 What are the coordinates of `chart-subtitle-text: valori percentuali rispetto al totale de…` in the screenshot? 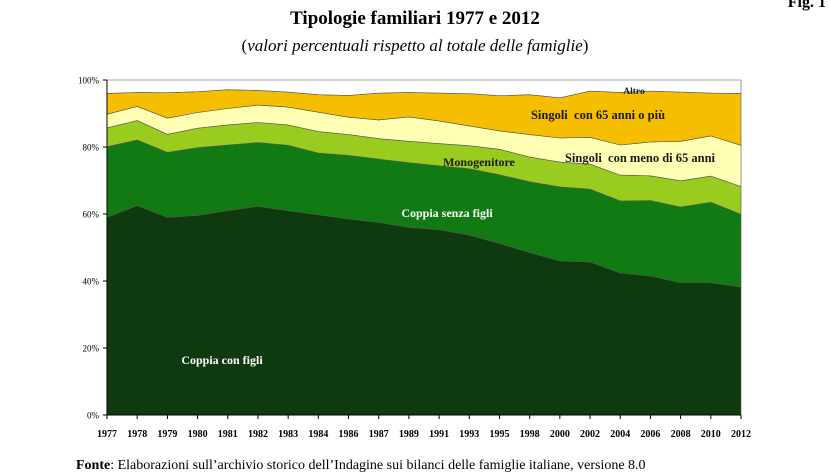 It's located at (415, 45).